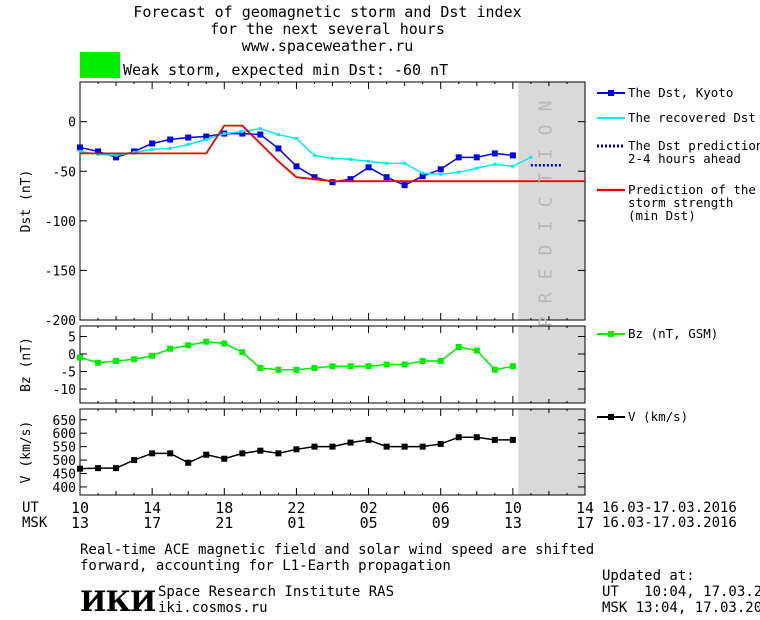 This screenshot has height=620, width=760. What do you see at coordinates (546, 274) in the screenshot?
I see `prediction-letter-2: E` at bounding box center [546, 274].